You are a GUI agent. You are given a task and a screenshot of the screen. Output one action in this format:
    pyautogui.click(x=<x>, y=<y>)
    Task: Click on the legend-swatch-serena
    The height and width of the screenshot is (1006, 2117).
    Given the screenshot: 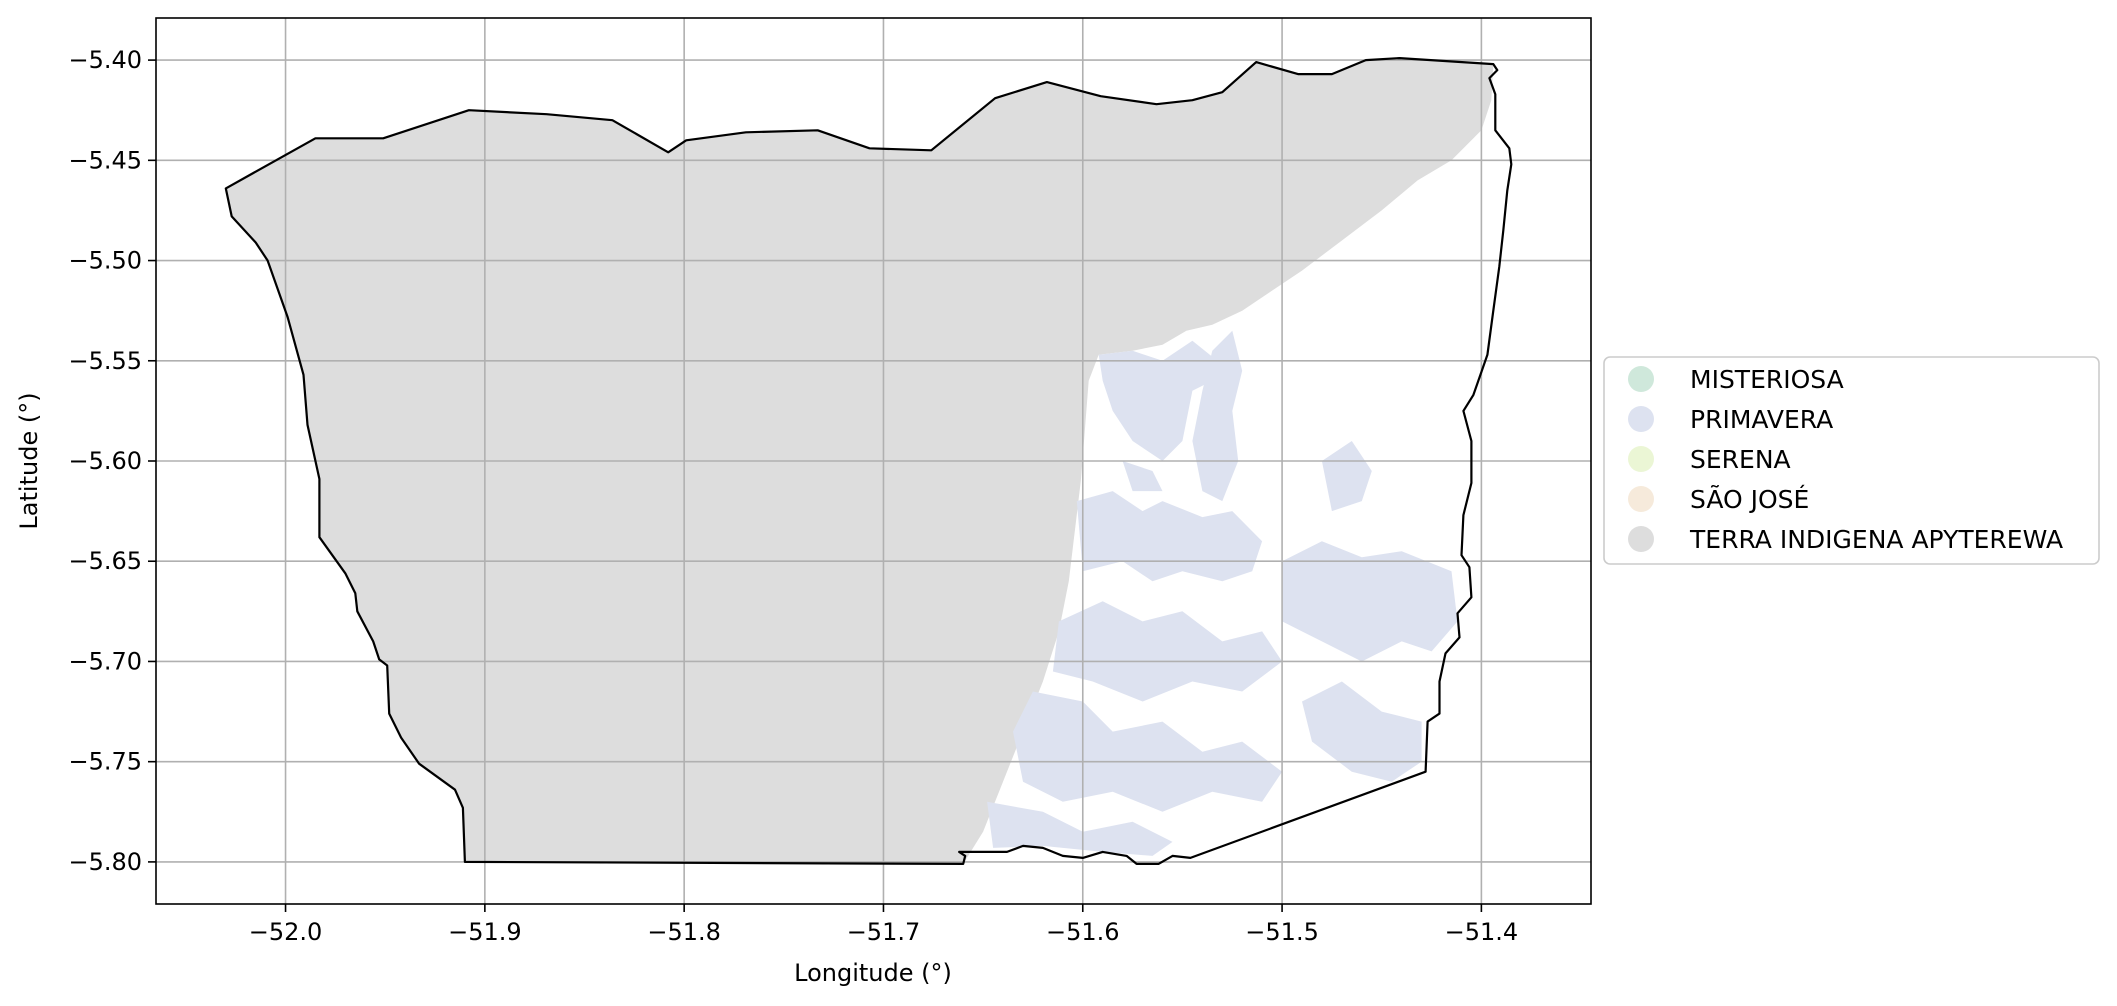 What is the action you would take?
    pyautogui.click(x=1641, y=459)
    